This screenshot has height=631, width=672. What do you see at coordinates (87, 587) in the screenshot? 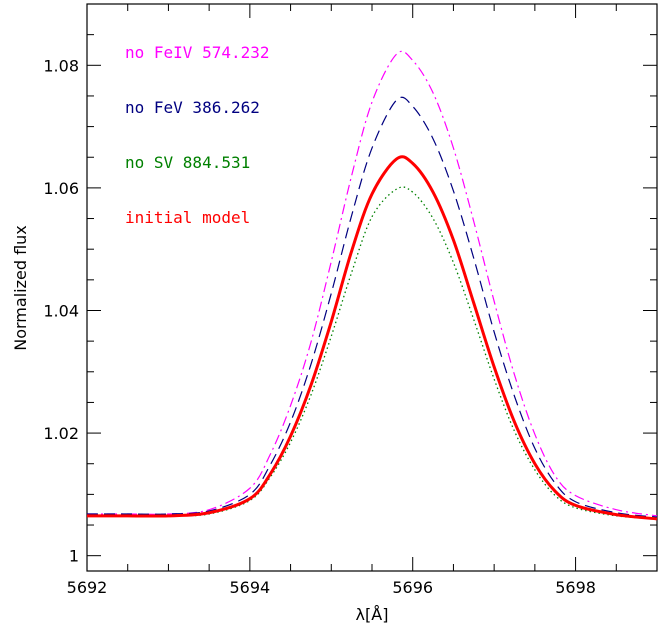
I see `x-tick-label: 5692` at bounding box center [87, 587].